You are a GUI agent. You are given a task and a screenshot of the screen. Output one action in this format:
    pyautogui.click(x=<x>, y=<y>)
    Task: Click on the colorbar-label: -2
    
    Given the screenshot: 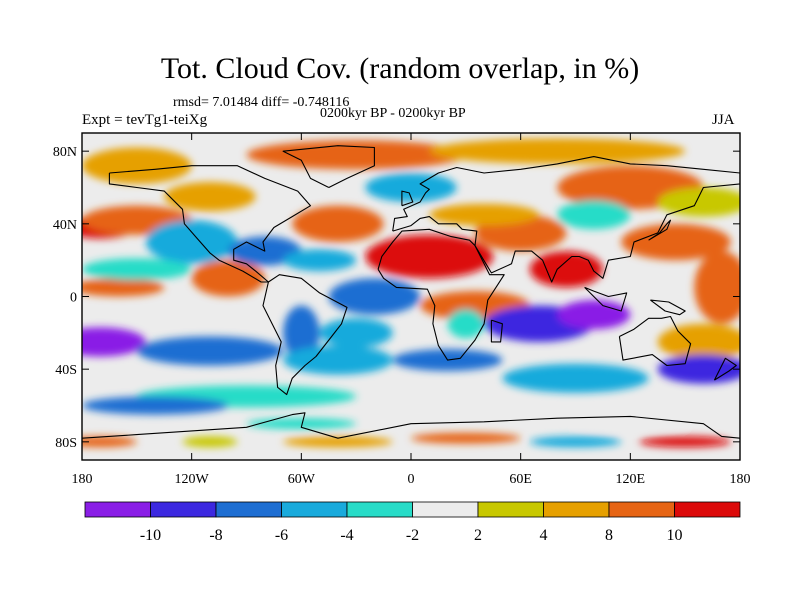 What is the action you would take?
    pyautogui.click(x=412, y=535)
    